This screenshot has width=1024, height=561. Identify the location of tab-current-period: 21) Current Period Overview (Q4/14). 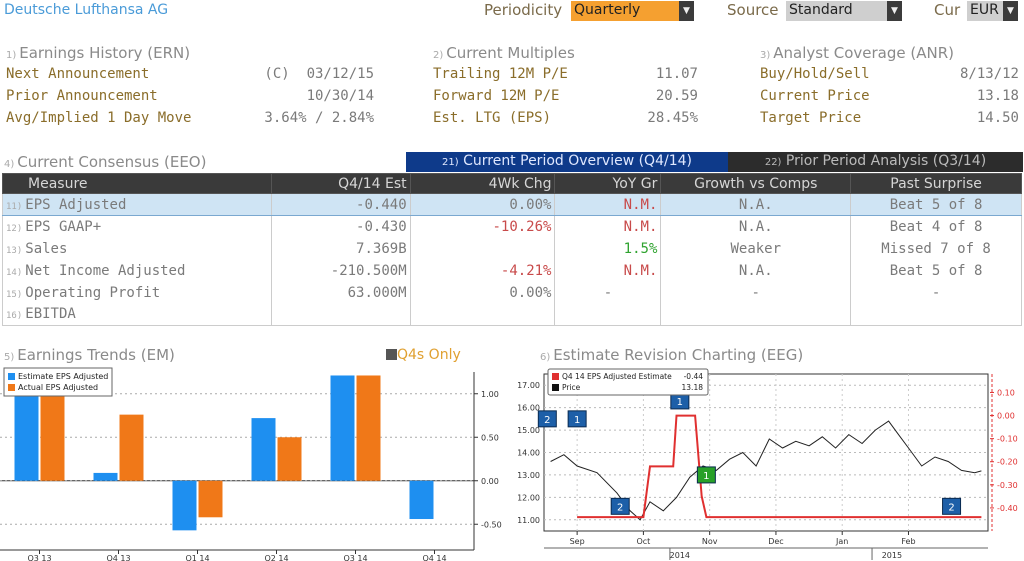
(567, 162).